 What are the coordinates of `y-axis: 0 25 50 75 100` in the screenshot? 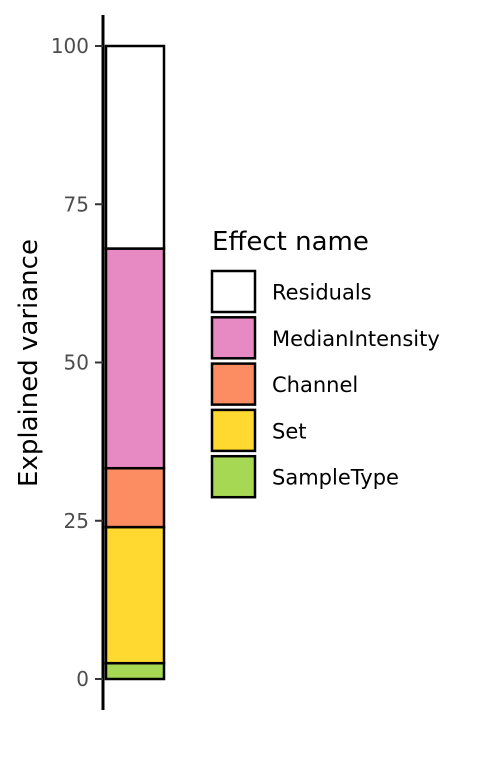 It's located at (78, 362).